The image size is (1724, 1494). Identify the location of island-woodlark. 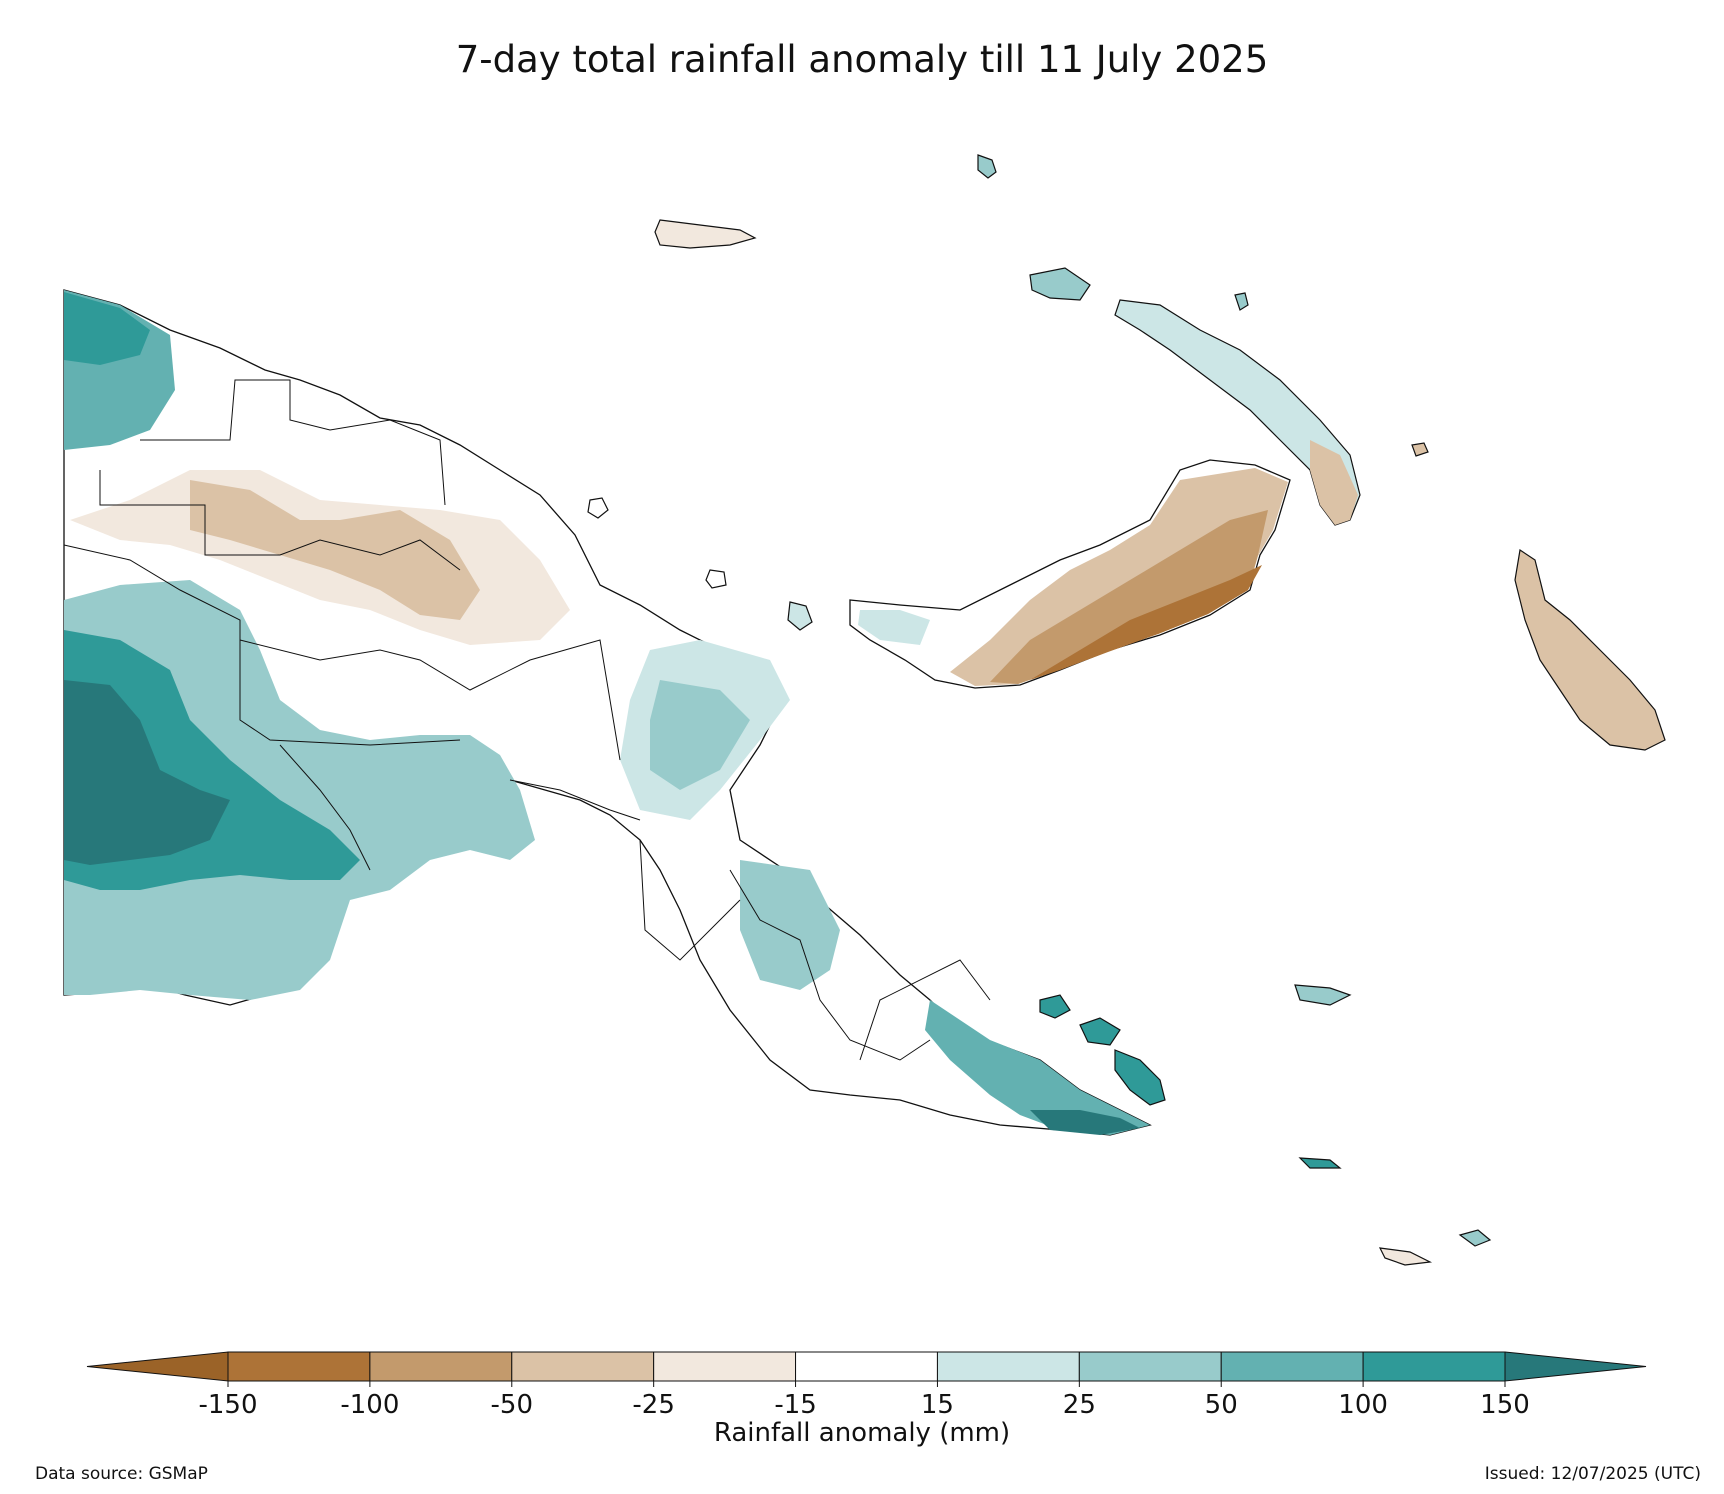
(1323, 995).